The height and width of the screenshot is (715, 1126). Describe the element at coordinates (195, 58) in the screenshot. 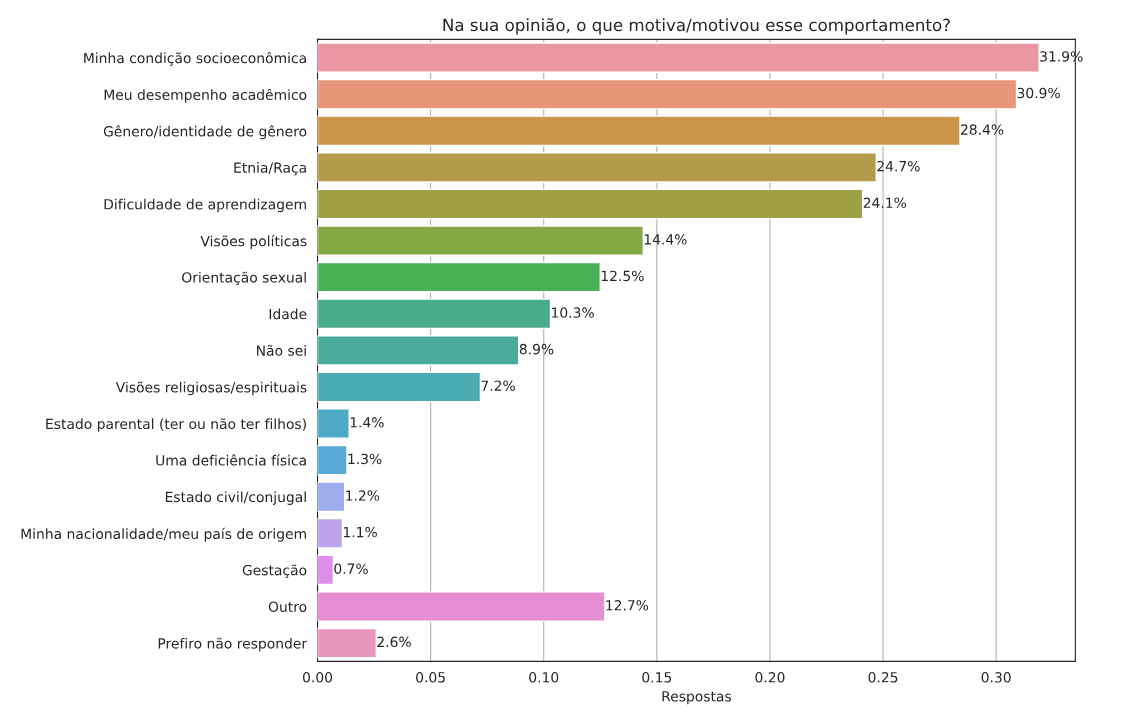

I see `y-tick-label: Minha condição socioeconômica` at that location.